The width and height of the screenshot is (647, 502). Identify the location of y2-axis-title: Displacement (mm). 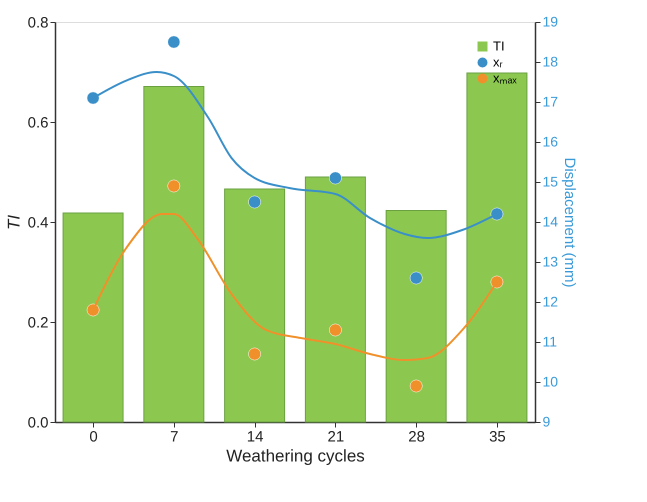
(569, 222).